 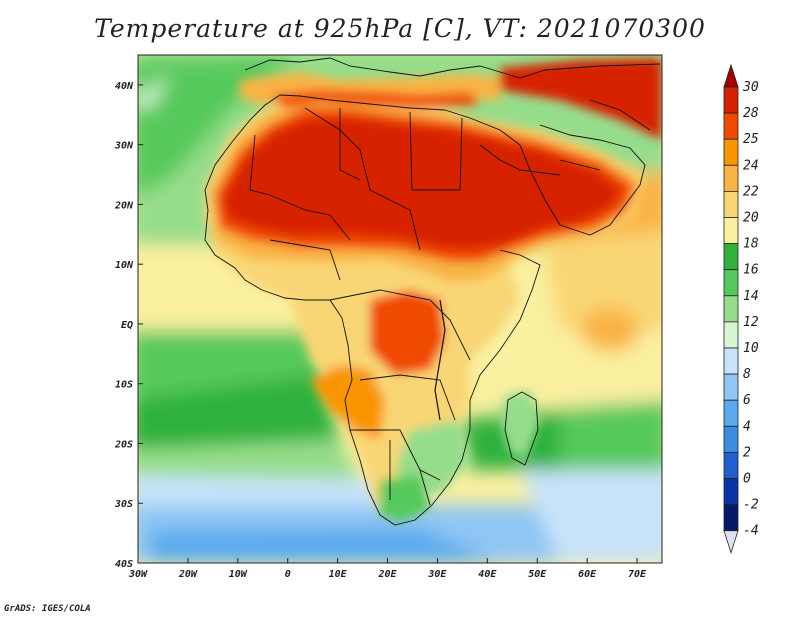 I want to click on lat-tick-label: 30S, so click(x=123, y=504).